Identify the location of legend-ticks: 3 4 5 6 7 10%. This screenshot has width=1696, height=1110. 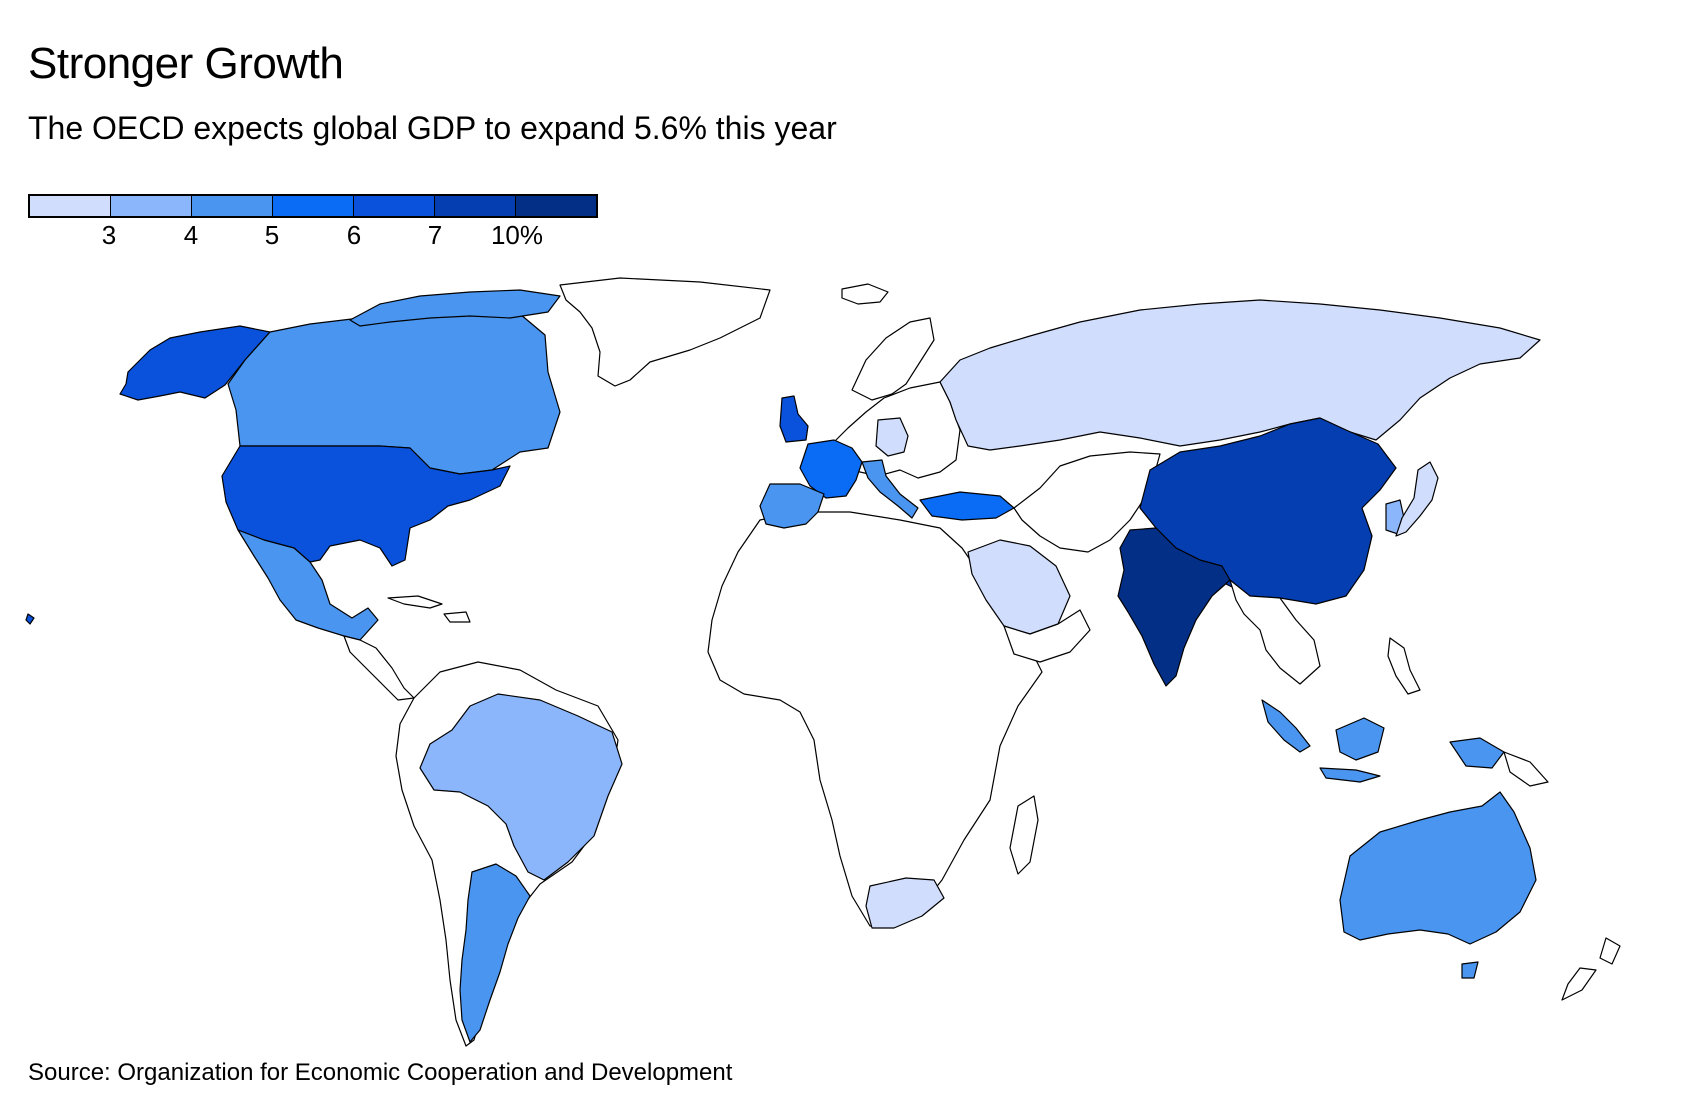
(313, 235).